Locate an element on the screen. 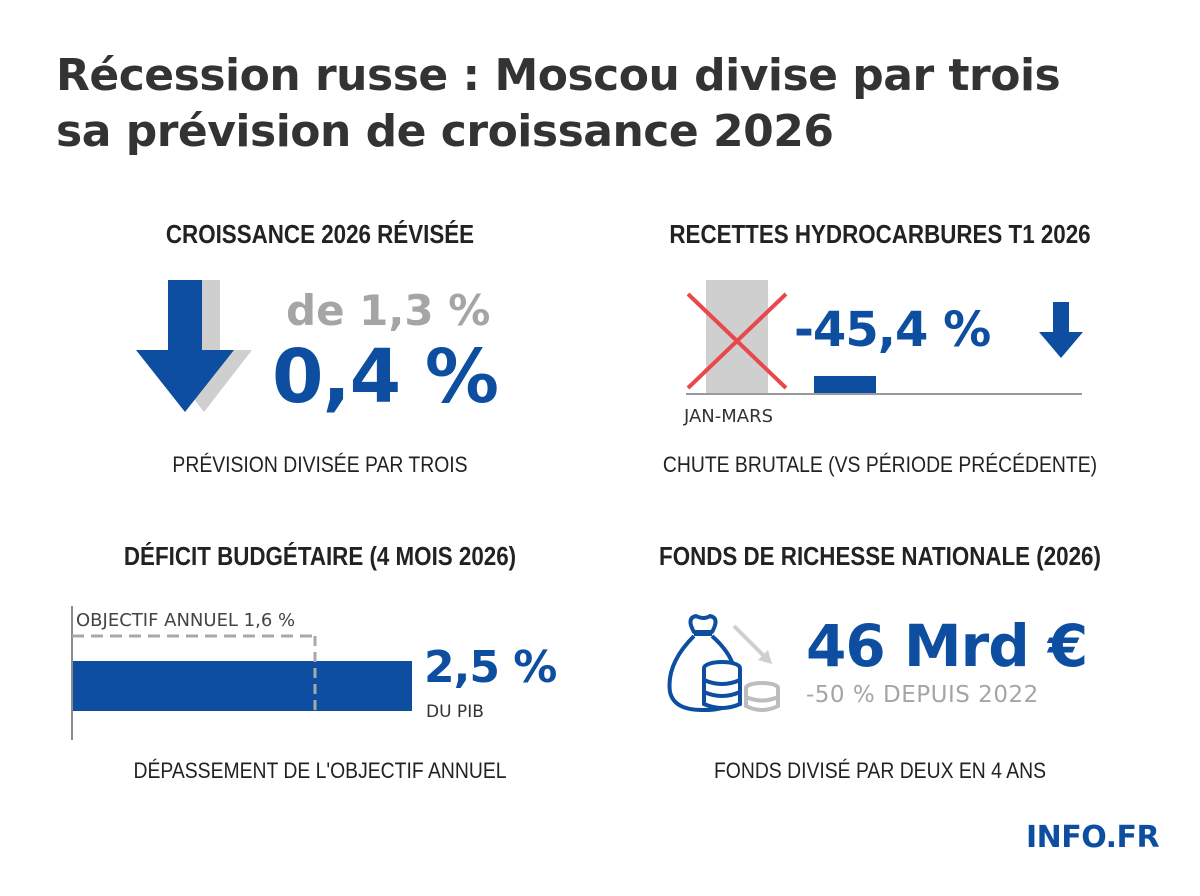 The height and width of the screenshot is (896, 1200). deficit-caption: DÉPASSEMENT DE L'OBJECTIF ANNUEL is located at coordinates (320, 770).